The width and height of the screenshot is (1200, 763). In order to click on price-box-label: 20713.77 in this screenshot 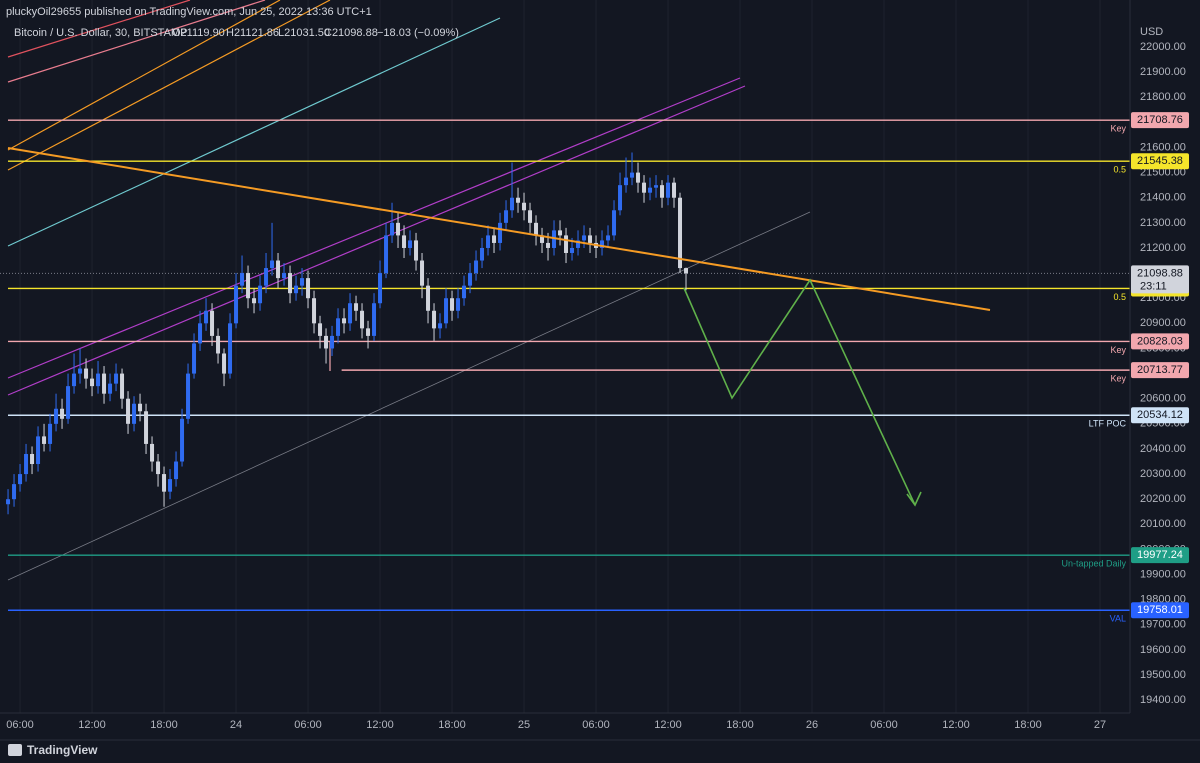, I will do `click(1160, 370)`.